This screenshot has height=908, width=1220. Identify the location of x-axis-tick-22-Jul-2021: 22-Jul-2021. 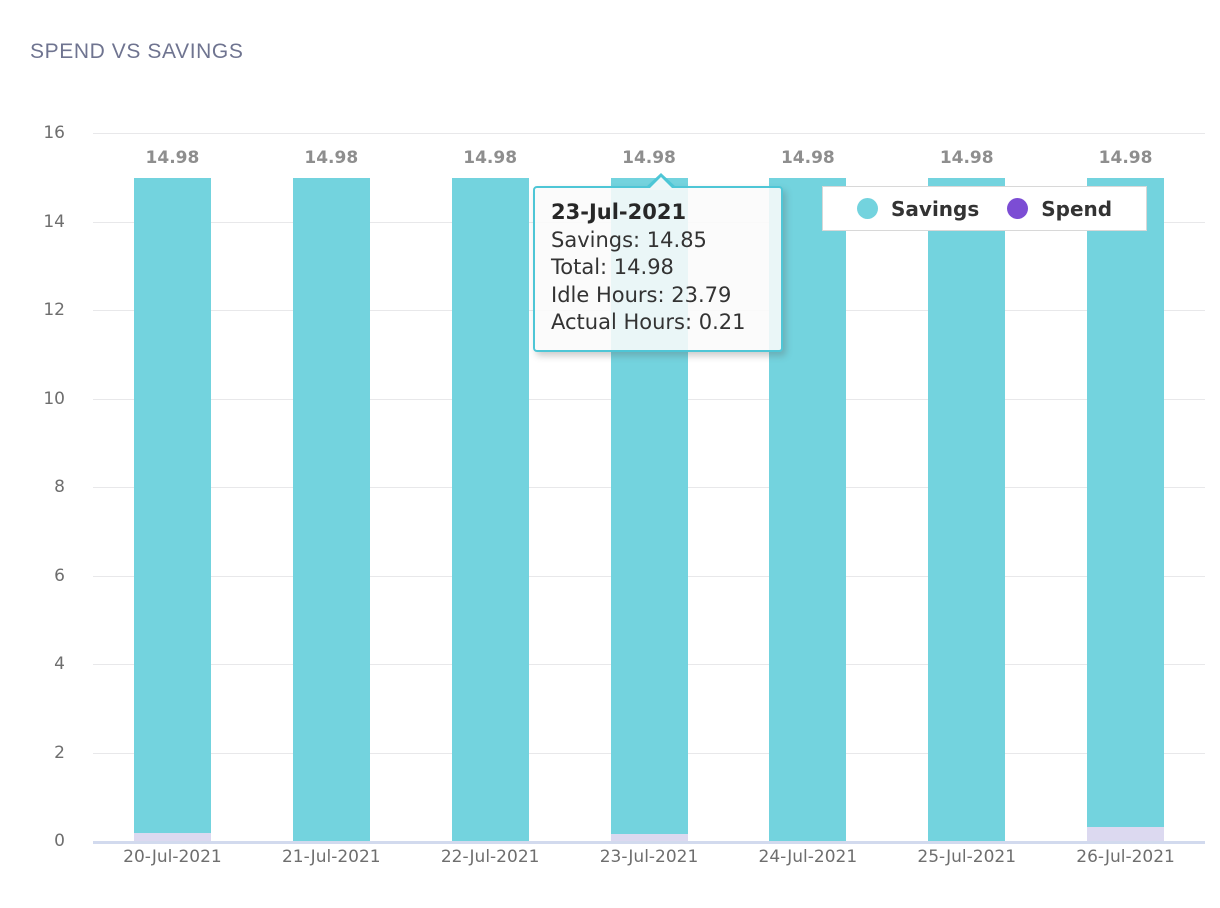
(490, 857).